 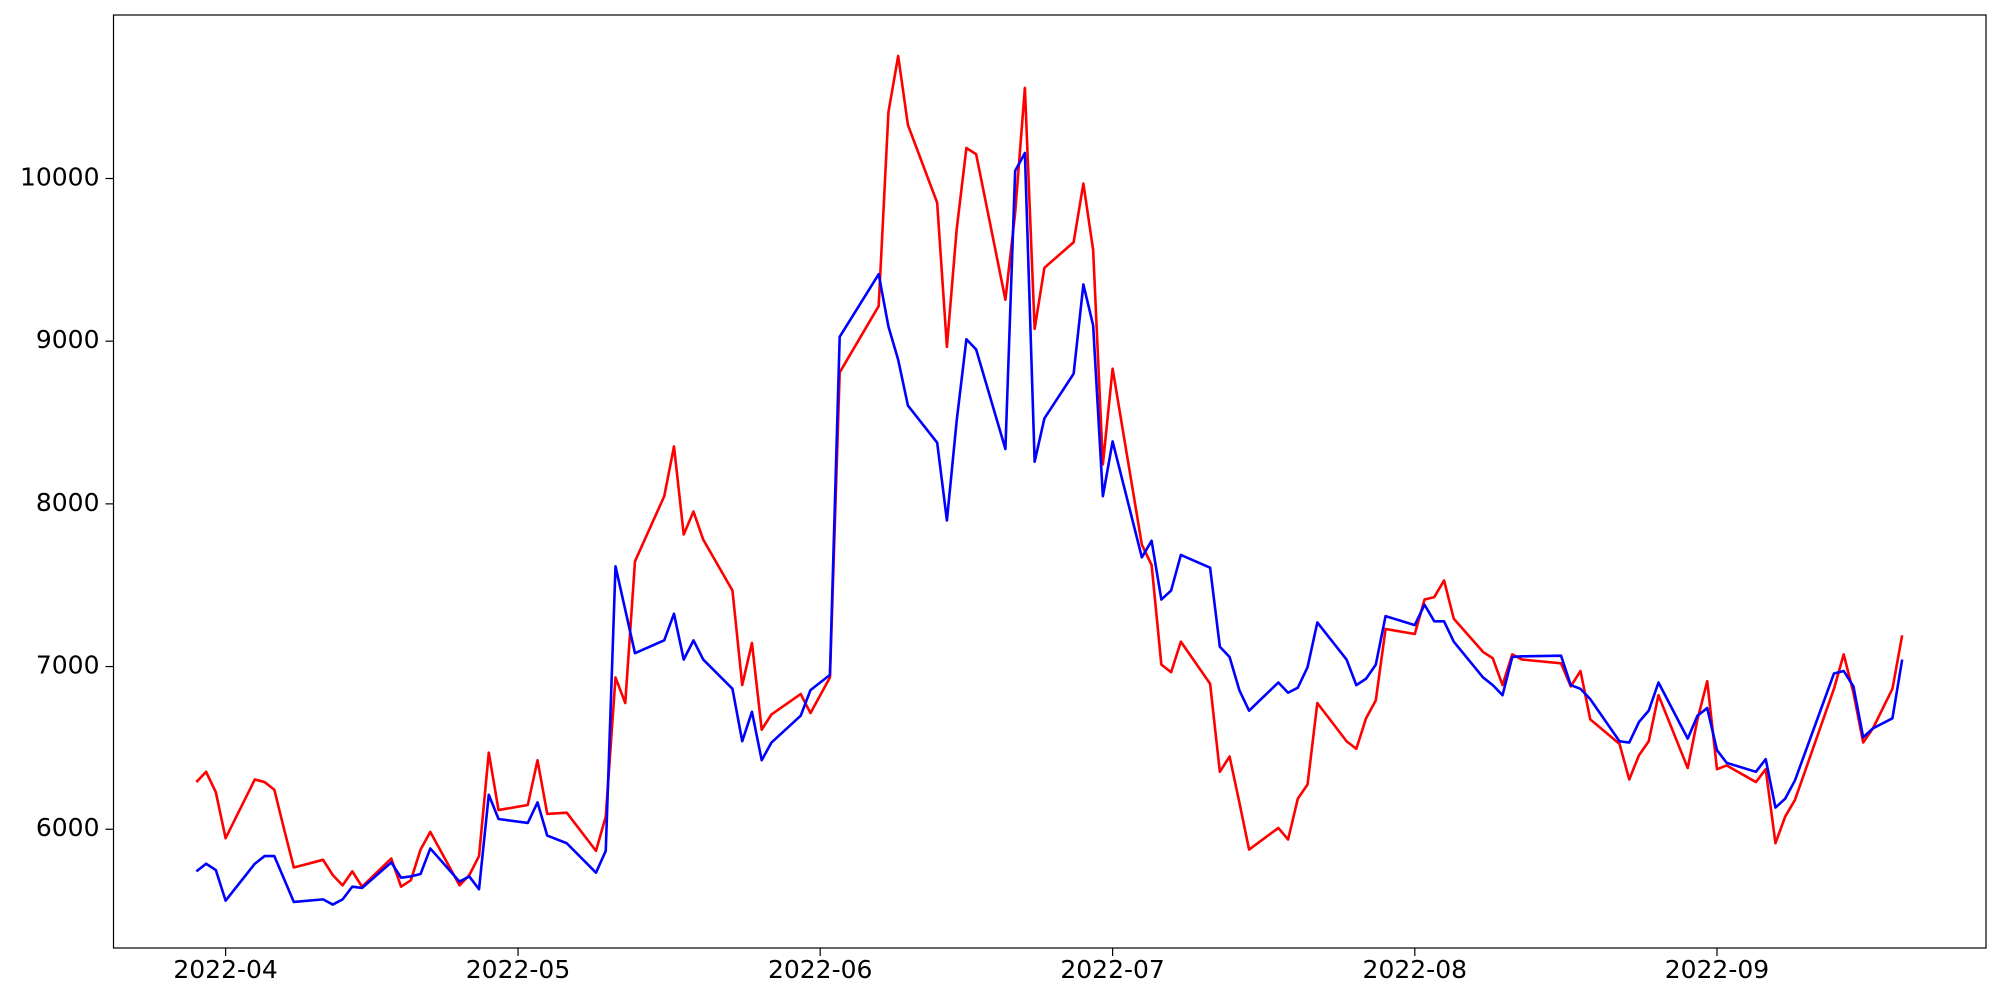 I want to click on x-tick-label: 2022-07, so click(x=1112, y=969).